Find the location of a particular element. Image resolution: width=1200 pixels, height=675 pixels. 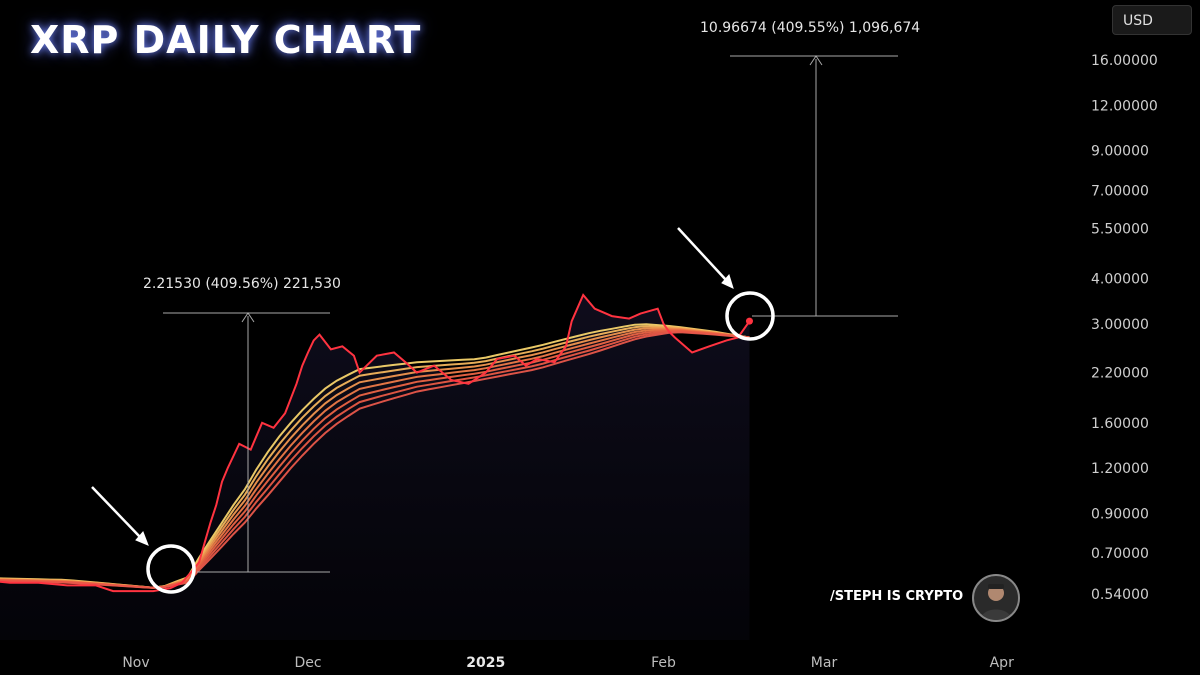

pointer-arrow-1-shaft is located at coordinates (116, 512).